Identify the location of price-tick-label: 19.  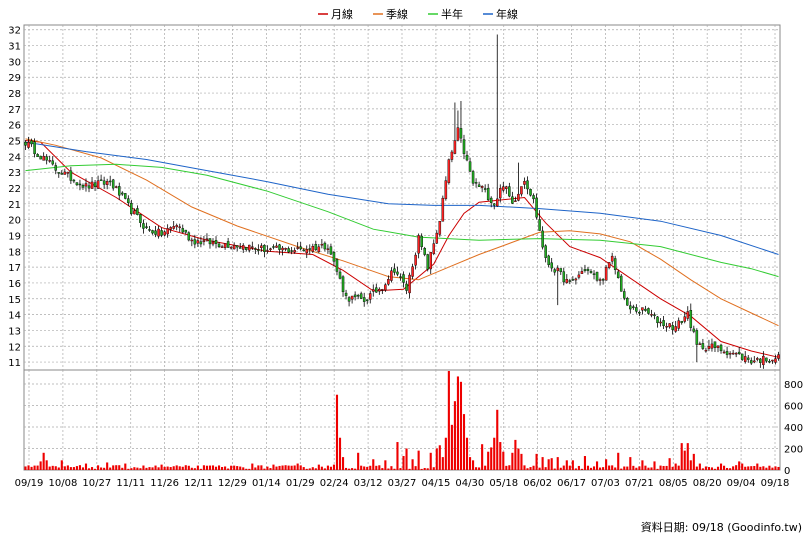
(14, 236).